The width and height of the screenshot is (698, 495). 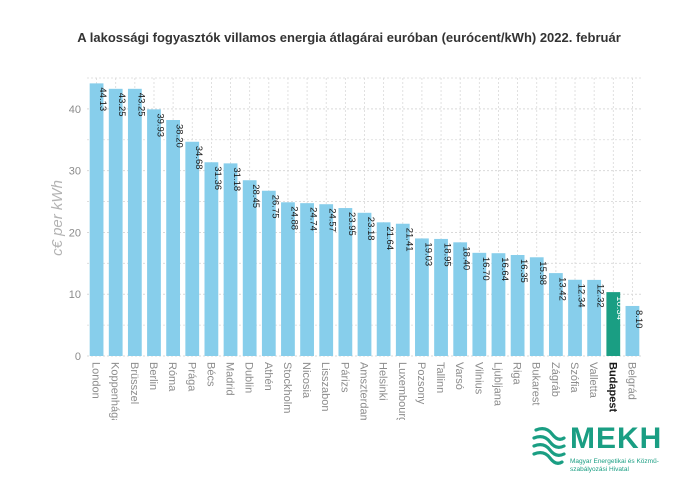 I want to click on bar-Zágráb, so click(x=555, y=314).